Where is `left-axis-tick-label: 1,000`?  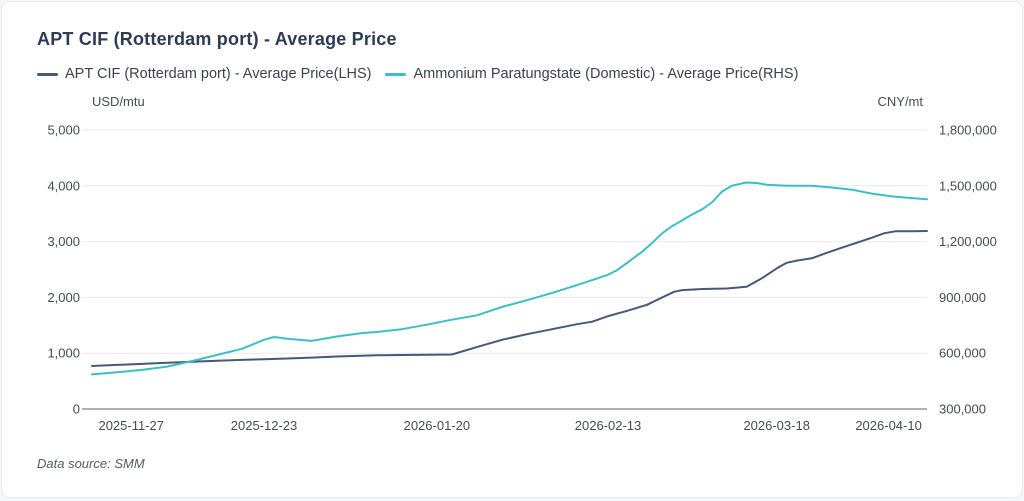
left-axis-tick-label: 1,000 is located at coordinates (63, 353).